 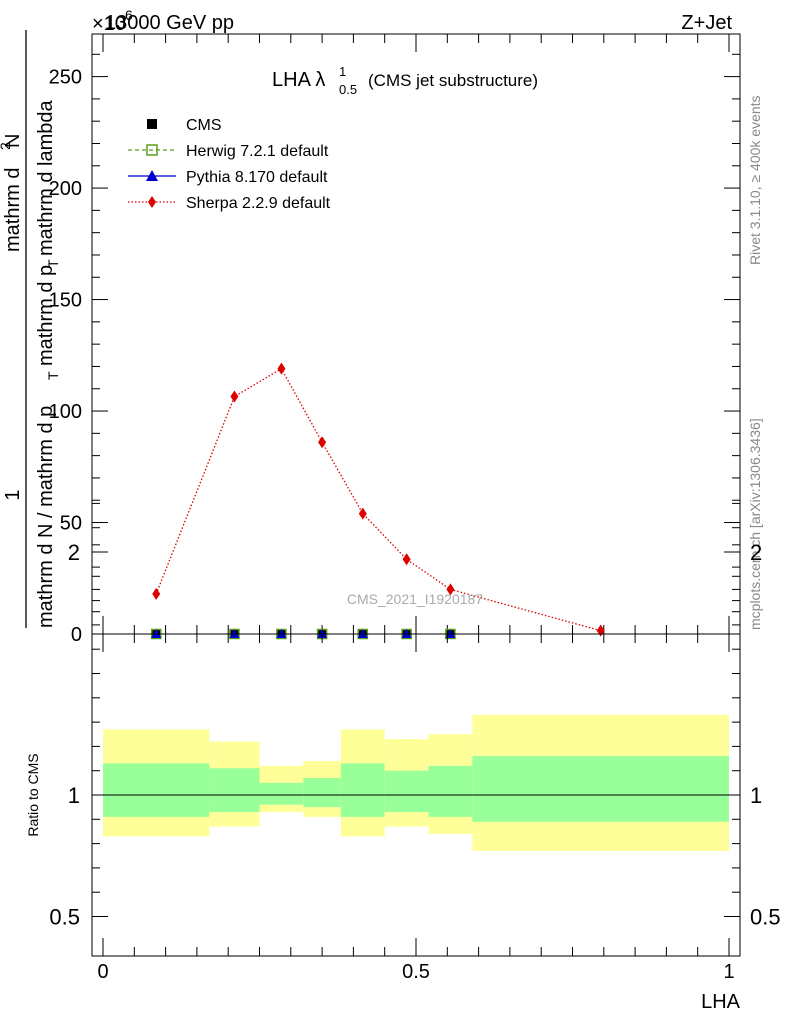 What do you see at coordinates (109, 24) in the screenshot?
I see `exponent-label: ×10` at bounding box center [109, 24].